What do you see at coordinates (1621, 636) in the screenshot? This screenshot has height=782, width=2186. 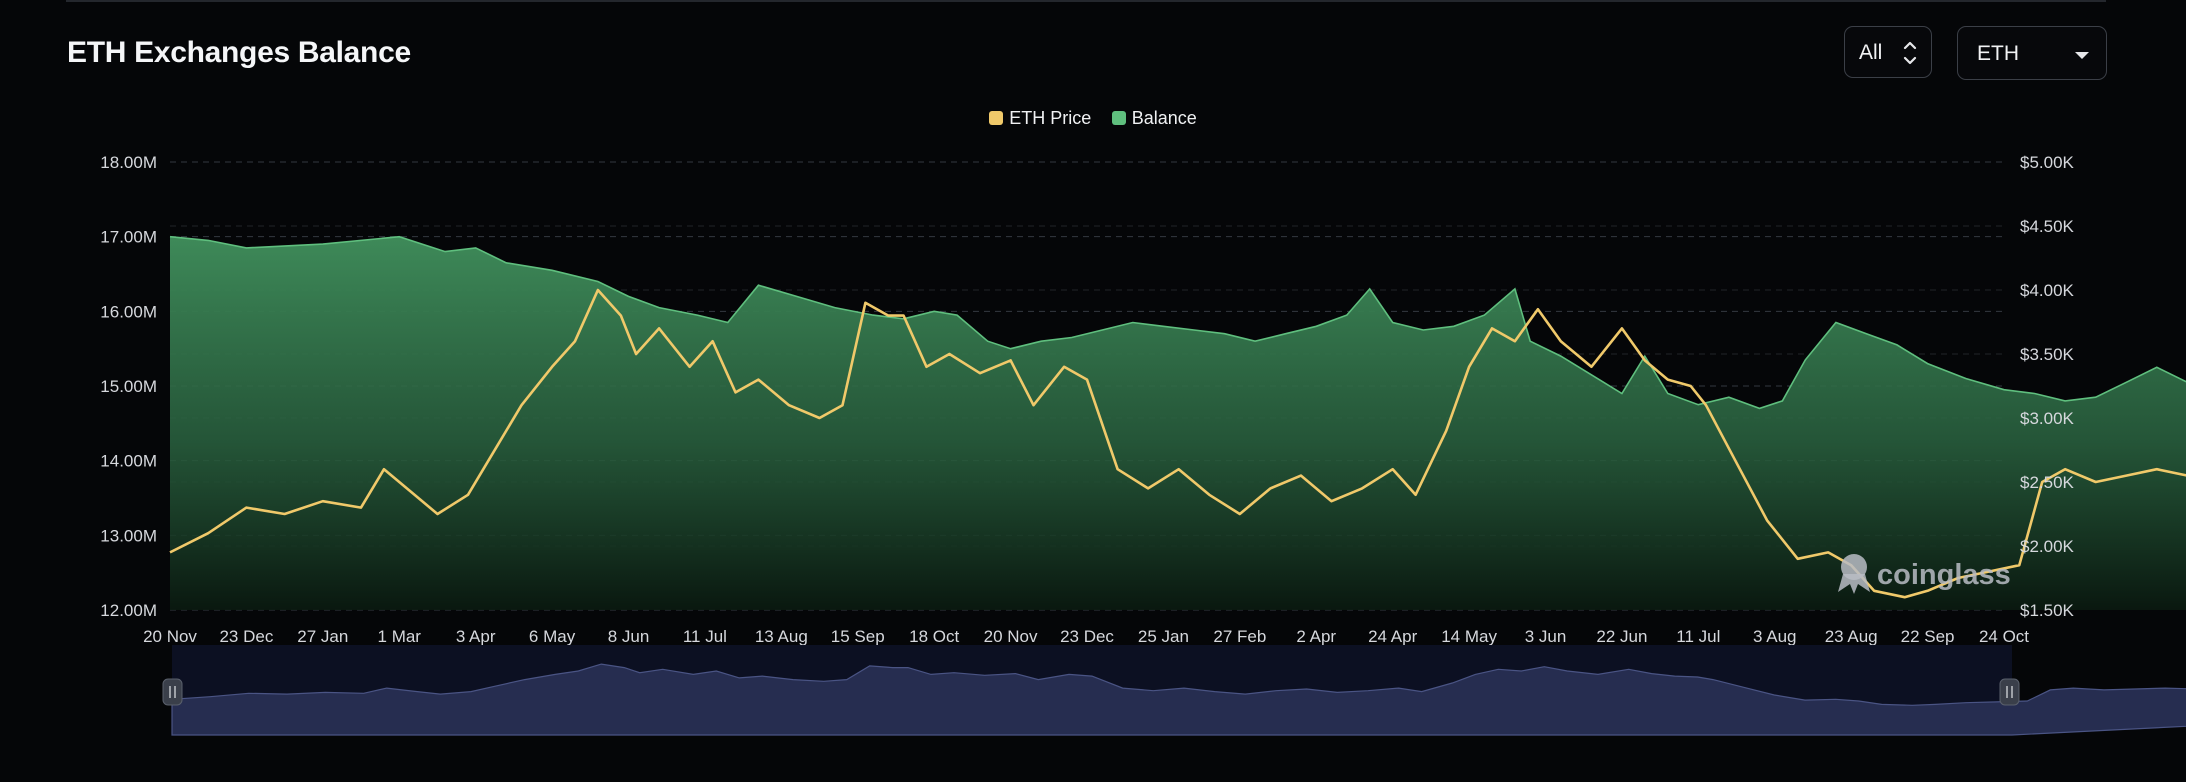 I see `x-tick-label: 22 Jun` at bounding box center [1621, 636].